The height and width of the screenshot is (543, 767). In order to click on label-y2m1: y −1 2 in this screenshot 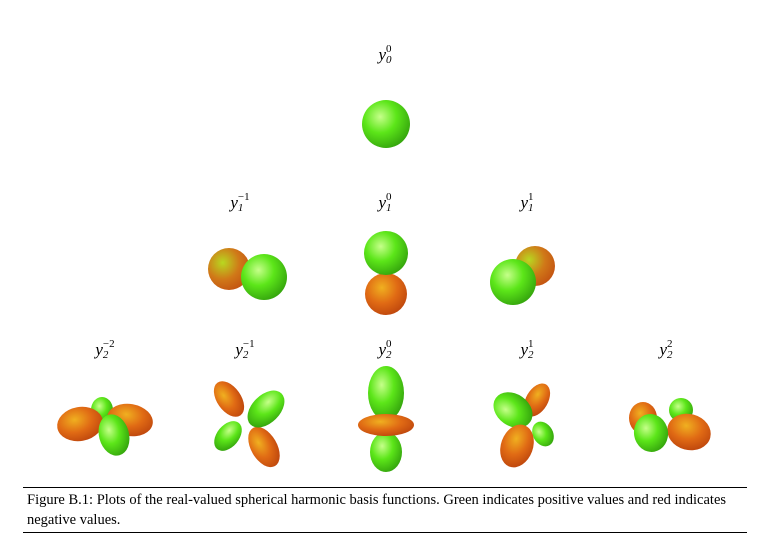, I will do `click(245, 349)`.